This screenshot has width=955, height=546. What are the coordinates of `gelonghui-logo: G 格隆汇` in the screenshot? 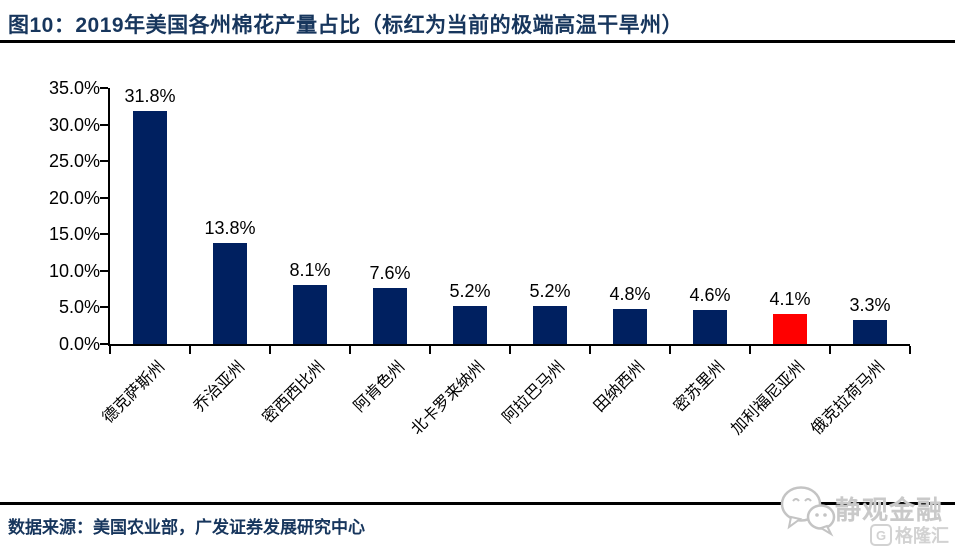 It's located at (909, 534).